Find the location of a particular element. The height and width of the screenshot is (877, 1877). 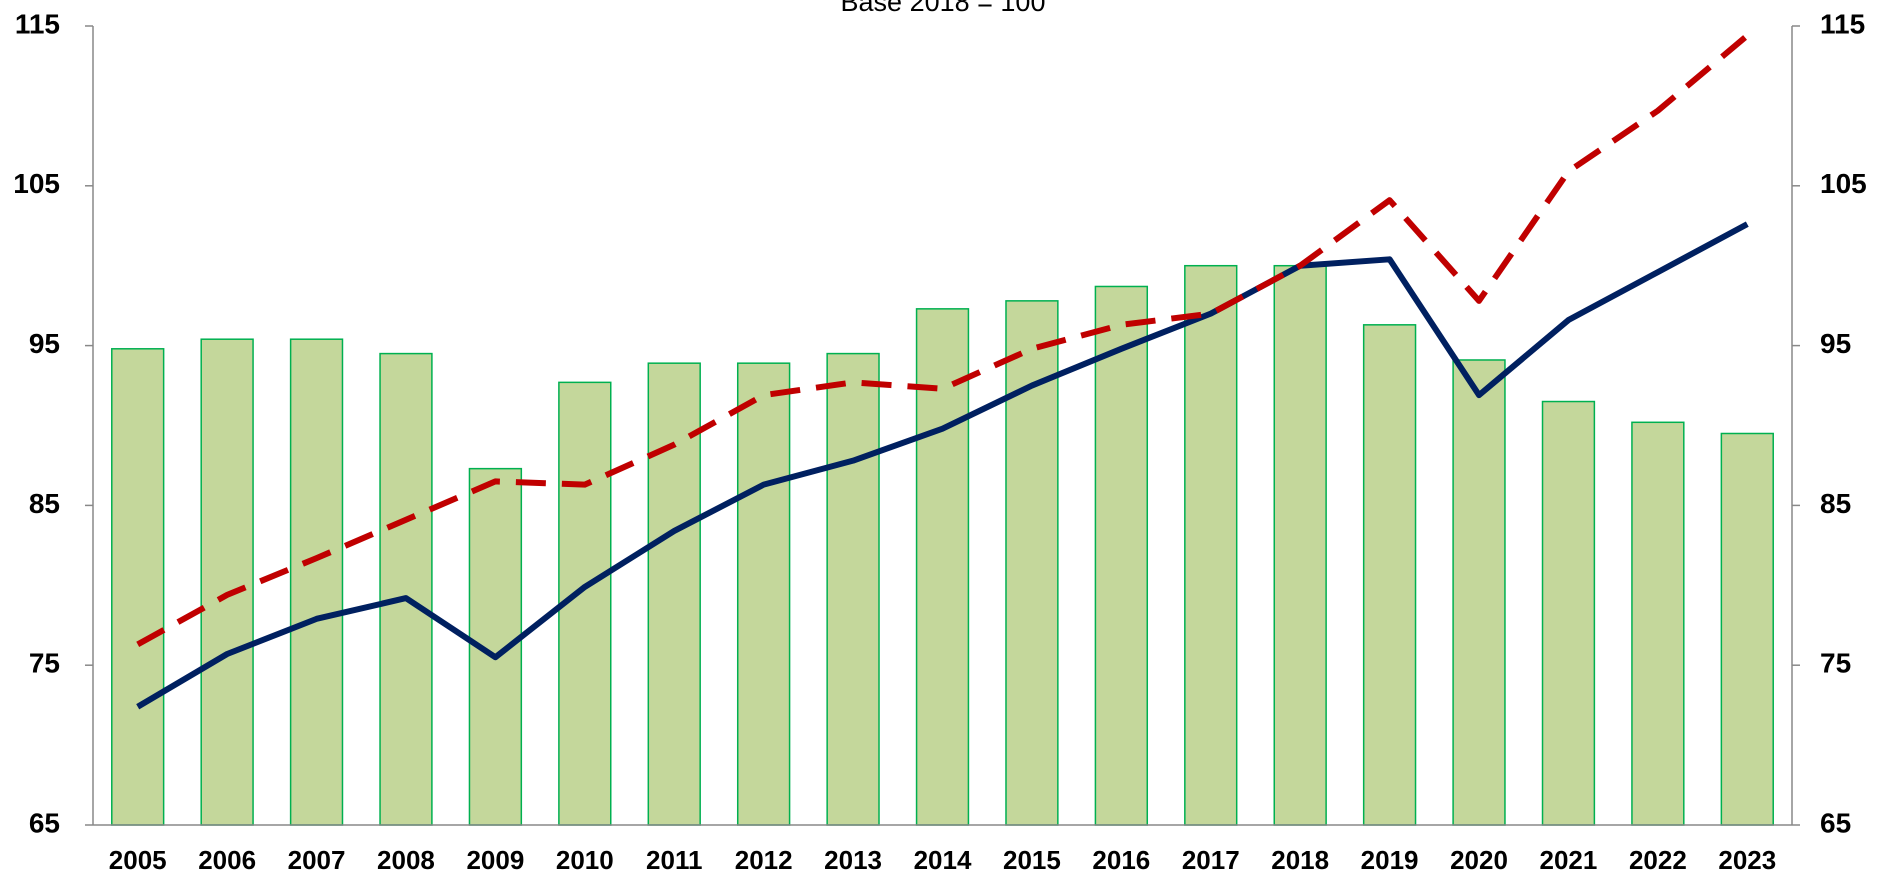

y2-tick-label: 115 is located at coordinates (1842, 23).